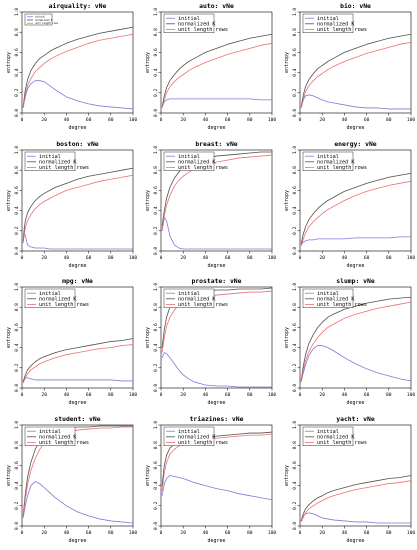  What do you see at coordinates (355, 281) in the screenshot?
I see `chart-title: slump: vNe` at bounding box center [355, 281].